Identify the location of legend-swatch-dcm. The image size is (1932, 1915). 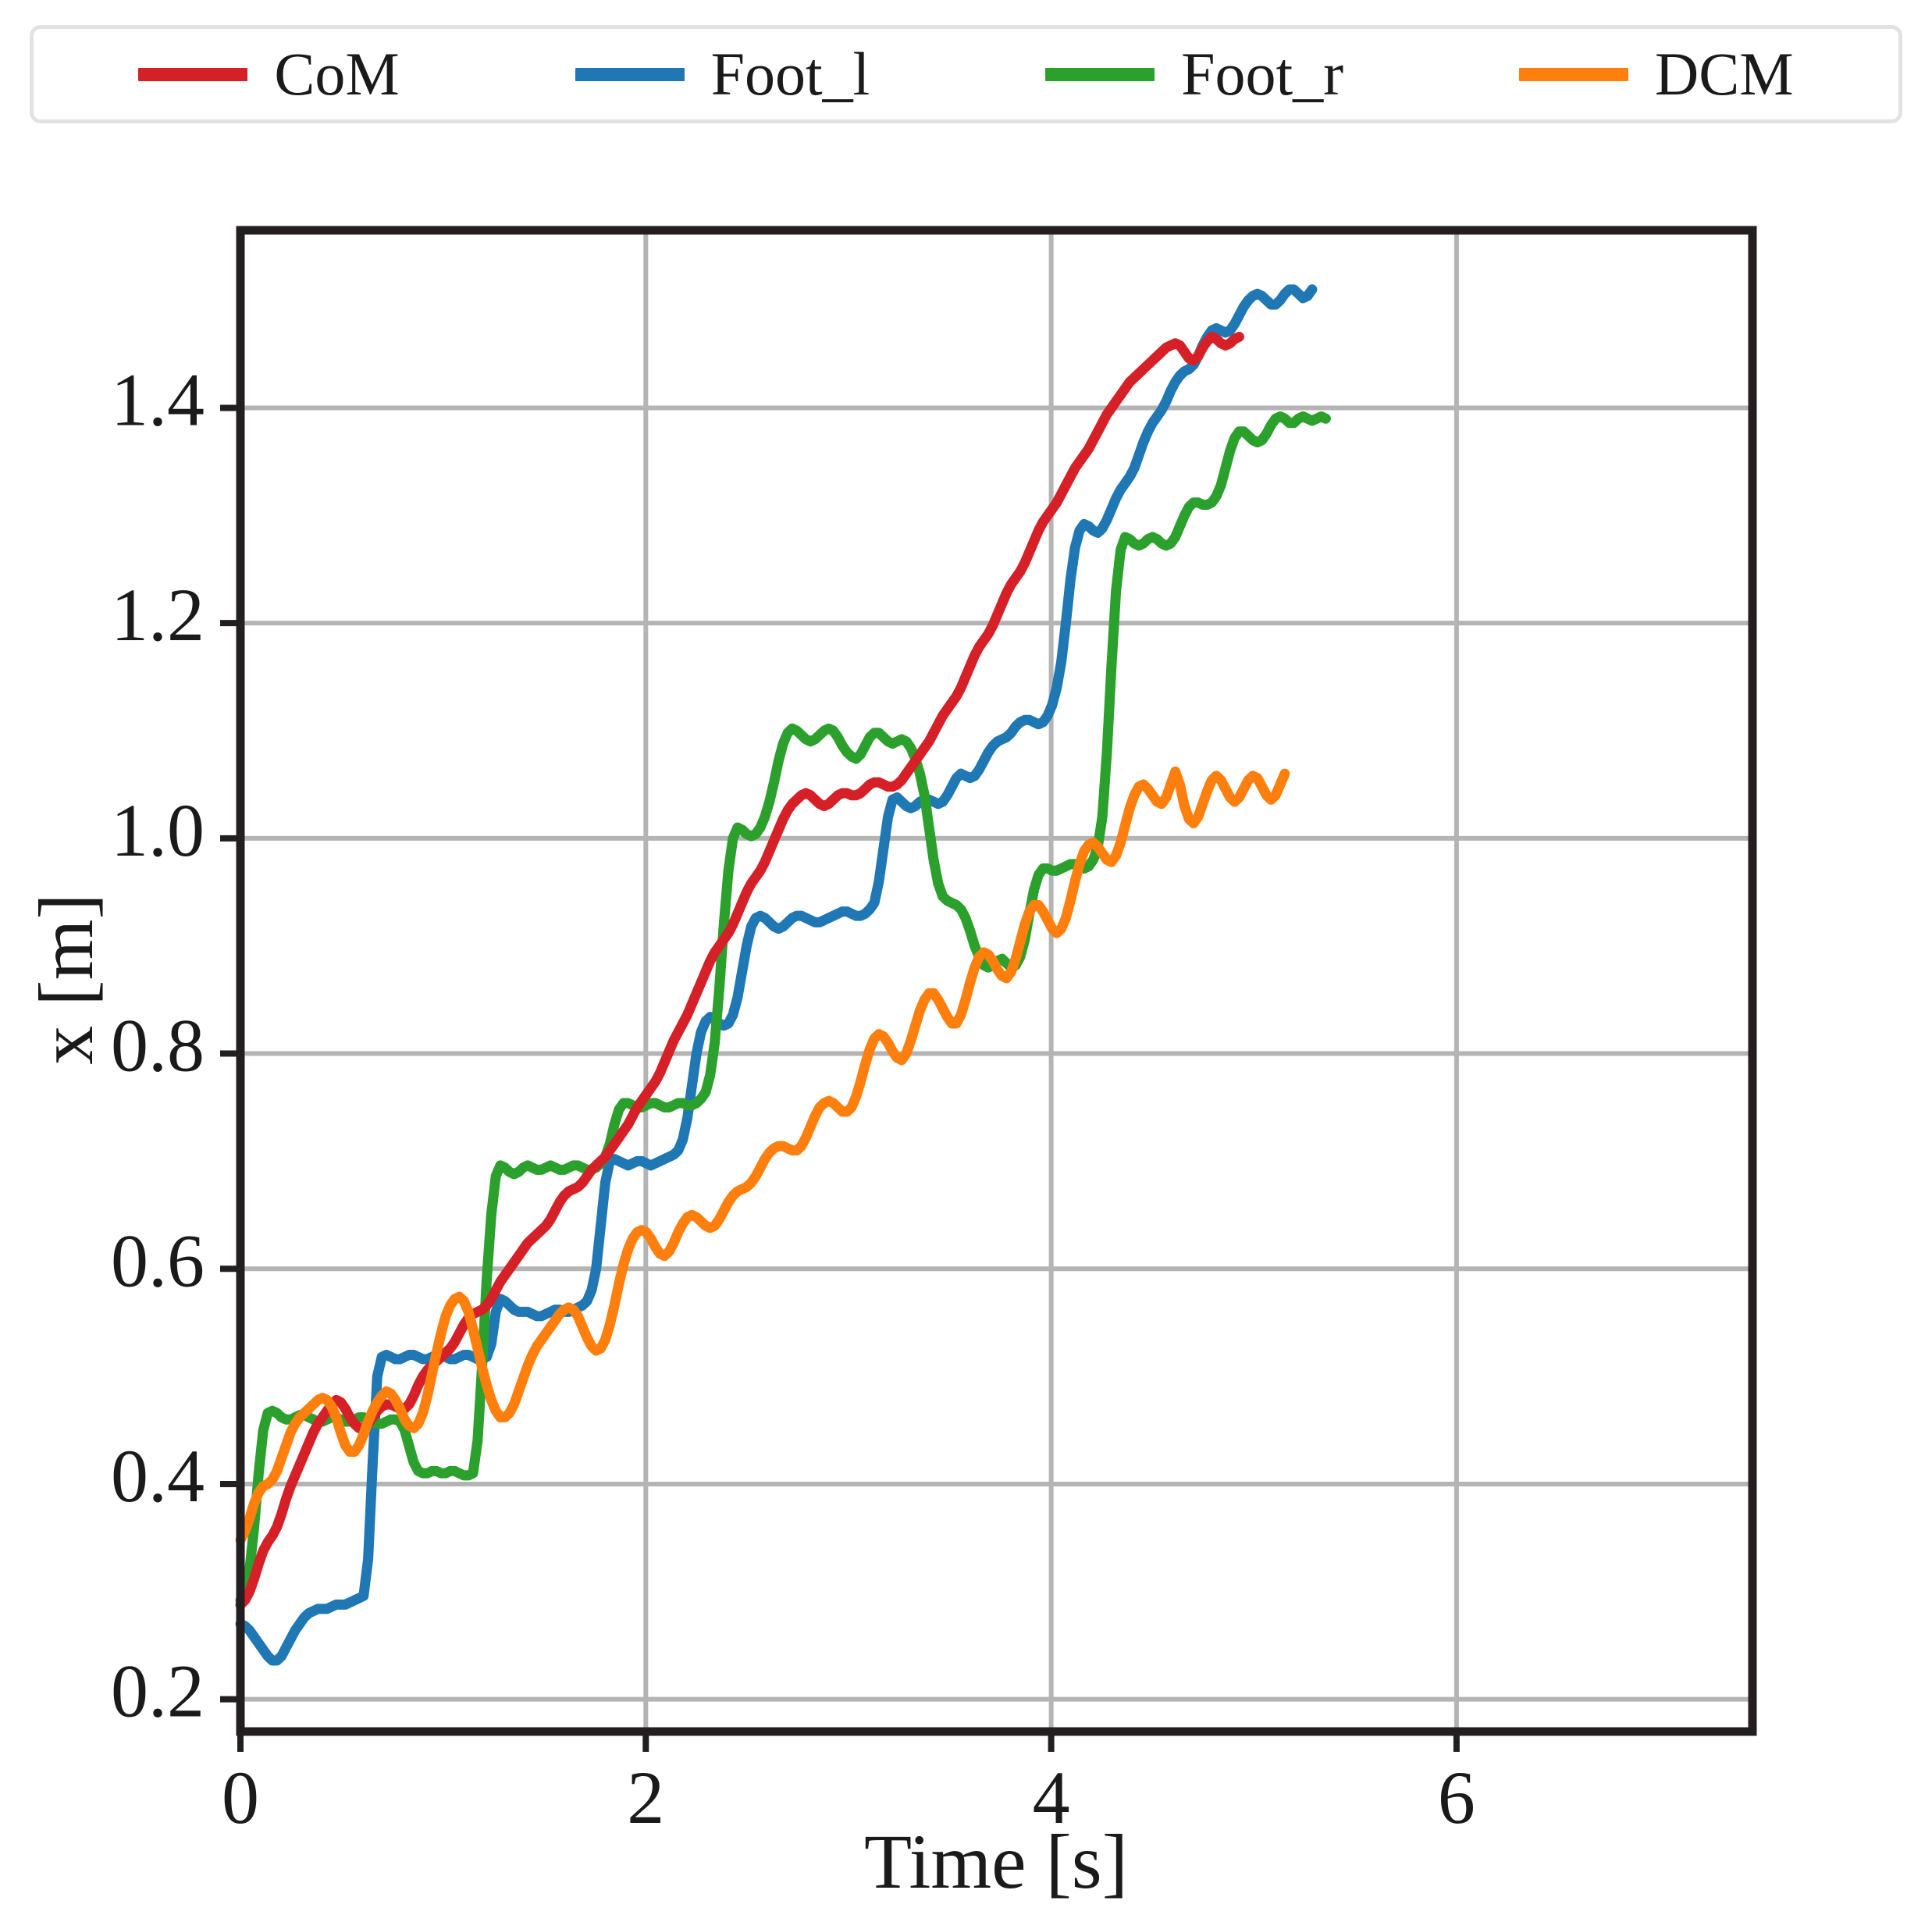
(1573, 74).